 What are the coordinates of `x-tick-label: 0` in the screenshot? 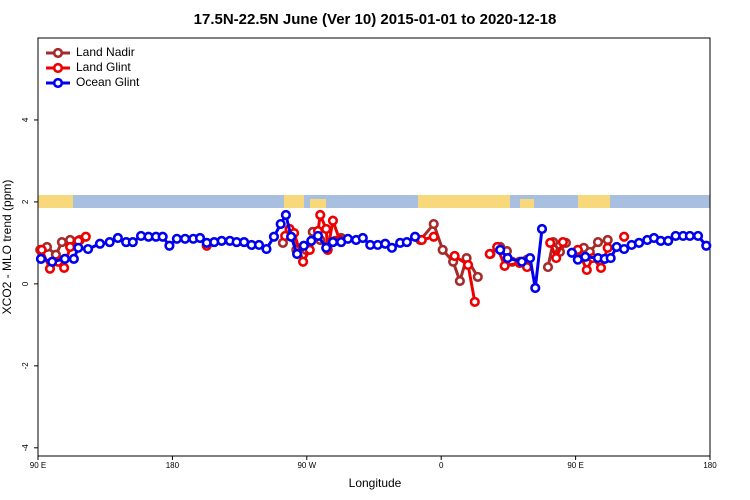 It's located at (441, 465).